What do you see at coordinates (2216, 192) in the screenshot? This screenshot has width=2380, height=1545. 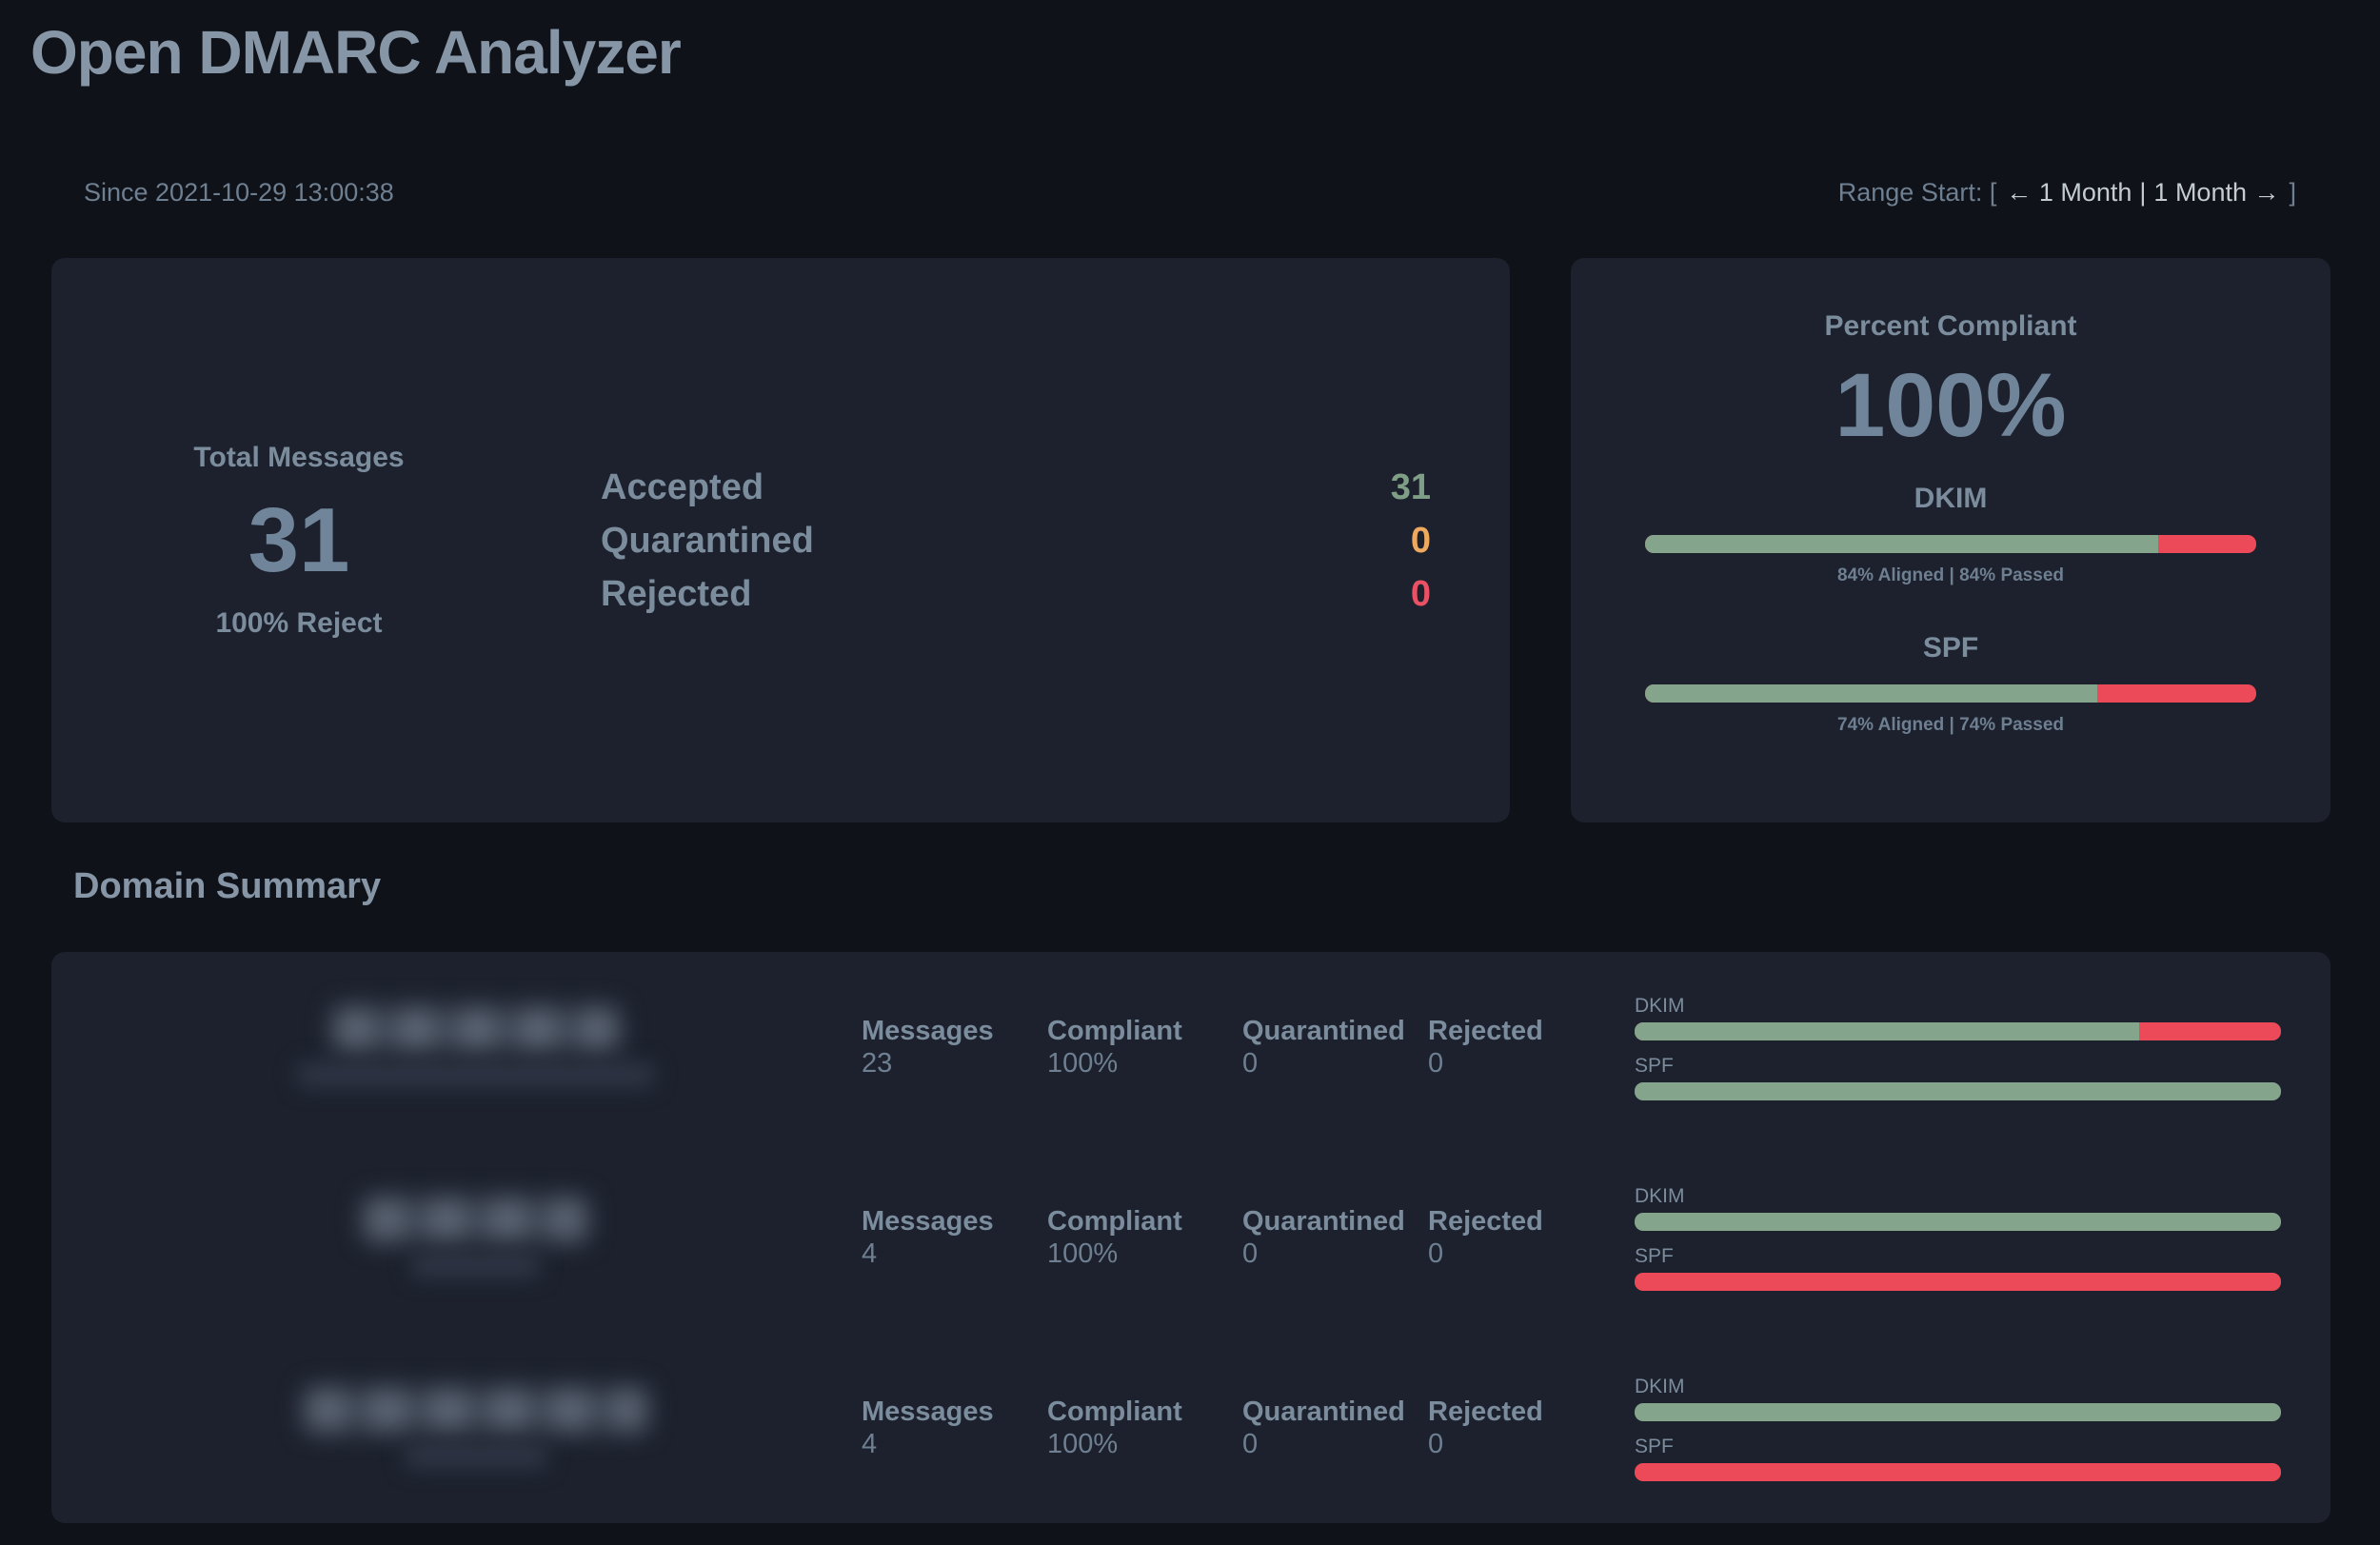 I see `range-next-month-link: 1 Month →` at bounding box center [2216, 192].